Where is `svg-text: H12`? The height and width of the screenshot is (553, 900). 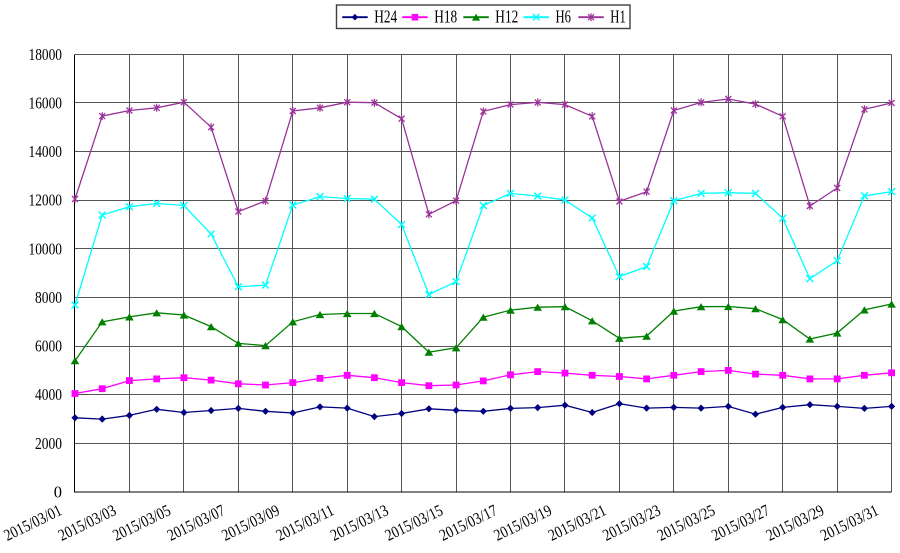
svg-text: H12 is located at coordinates (506, 17).